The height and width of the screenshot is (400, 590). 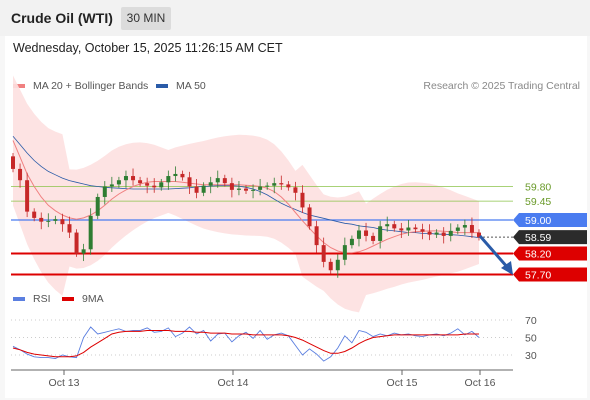 I want to click on rsi-tick-50: 50, so click(x=531, y=339).